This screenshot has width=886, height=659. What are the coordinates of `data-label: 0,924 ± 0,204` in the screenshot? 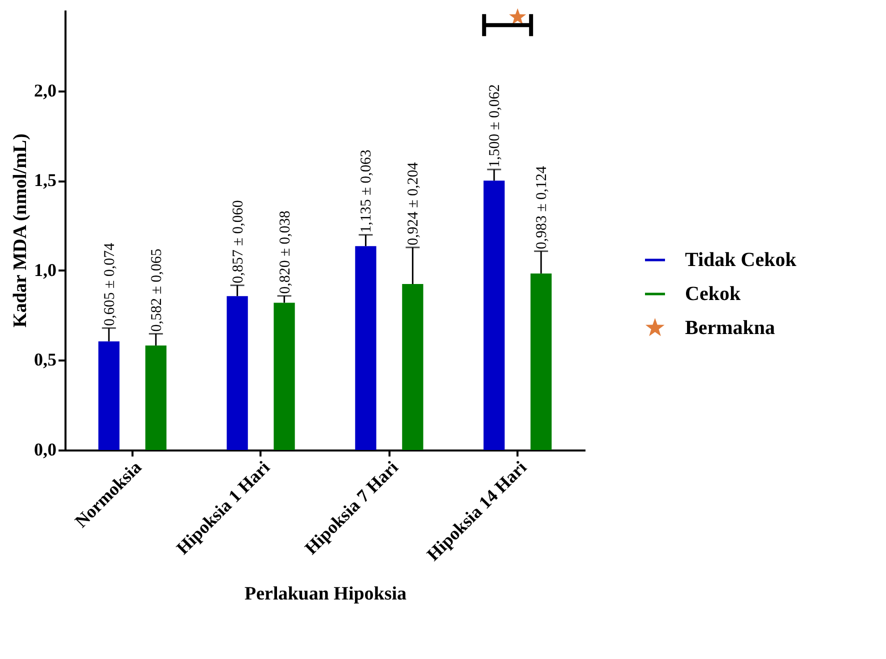 It's located at (414, 204).